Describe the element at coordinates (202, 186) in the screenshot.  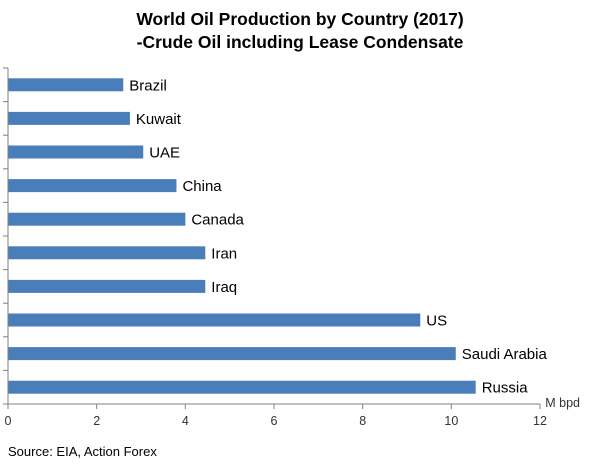
I see `category-label-china: China` at that location.